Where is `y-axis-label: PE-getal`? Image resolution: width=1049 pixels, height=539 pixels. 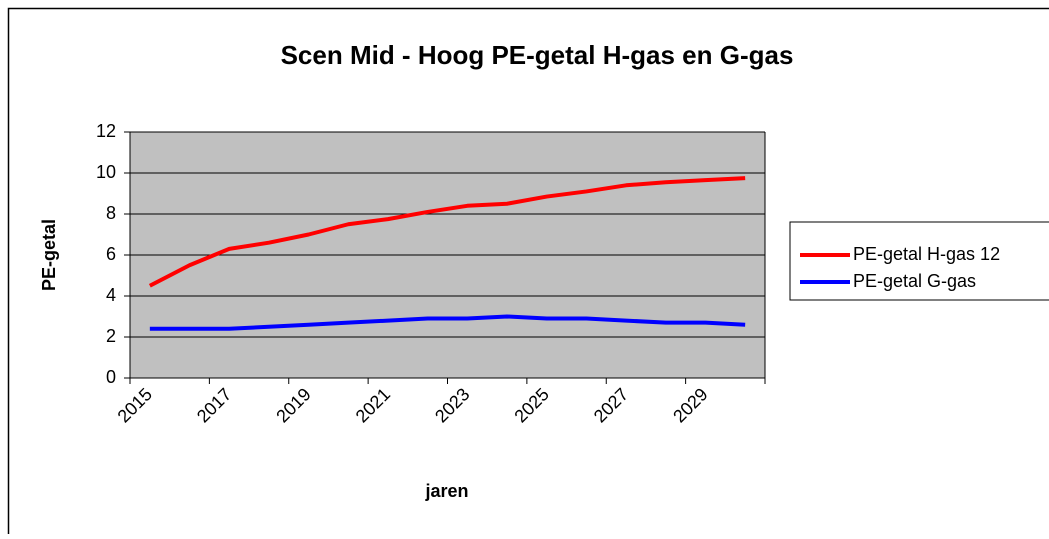 y-axis-label: PE-getal is located at coordinates (49, 255).